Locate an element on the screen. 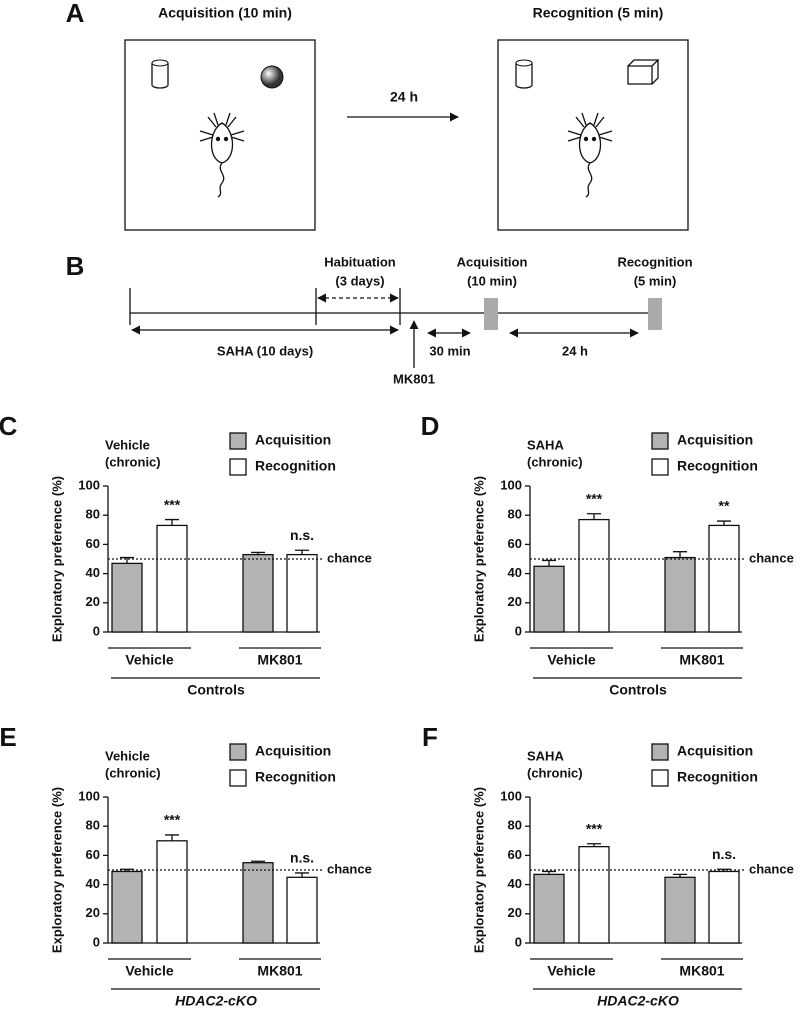  panel-label: B is located at coordinates (75, 266).